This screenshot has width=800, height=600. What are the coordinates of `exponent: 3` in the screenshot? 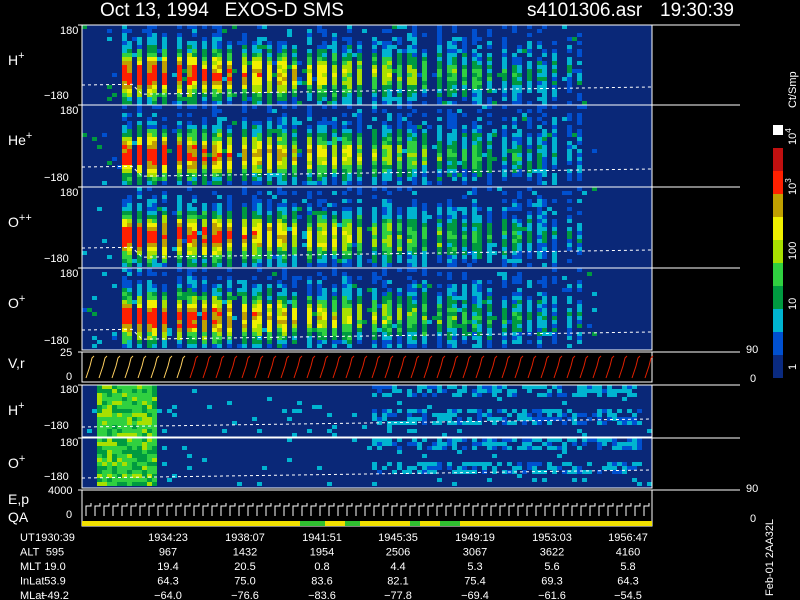 It's located at (788, 180).